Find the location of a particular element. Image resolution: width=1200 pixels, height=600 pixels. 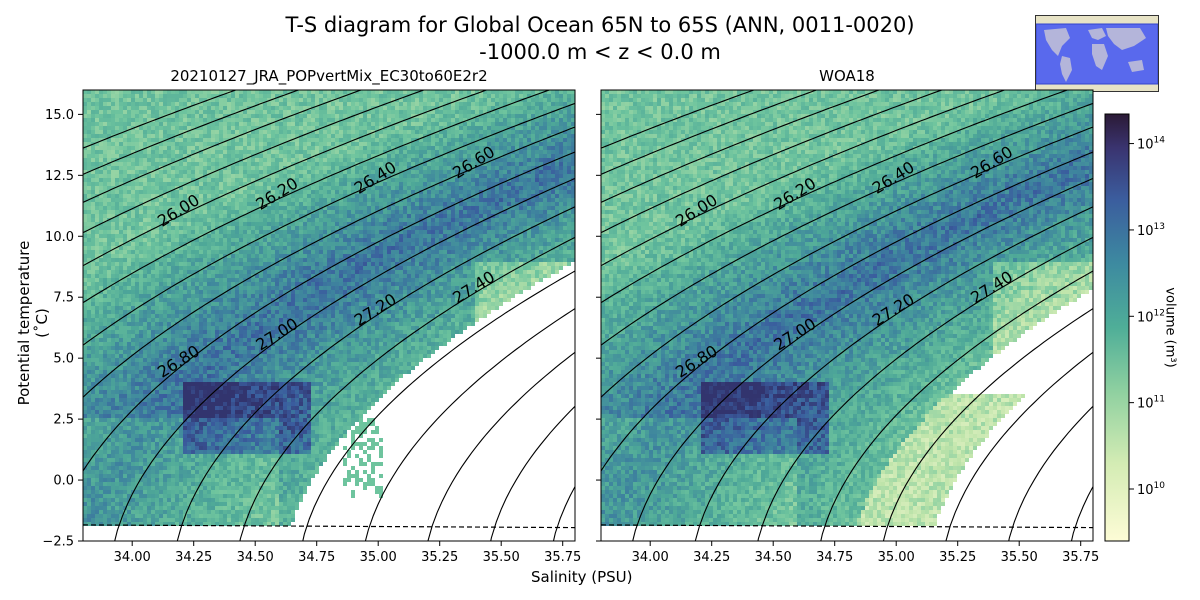

region-map-inset is located at coordinates (1097, 53).